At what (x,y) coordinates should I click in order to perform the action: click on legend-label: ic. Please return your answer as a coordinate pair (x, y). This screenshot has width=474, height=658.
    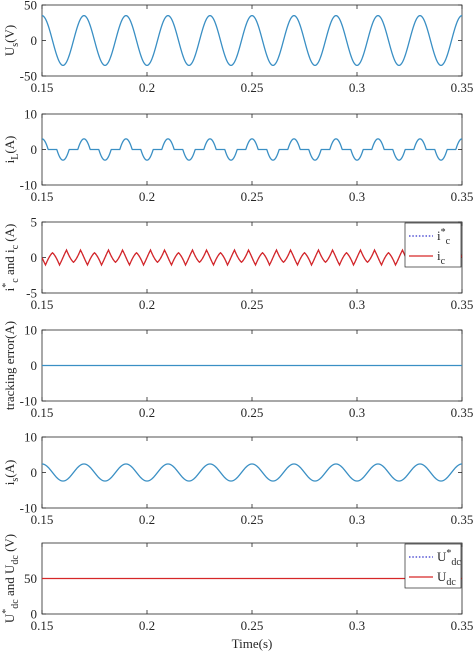
    Looking at the image, I should click on (441, 257).